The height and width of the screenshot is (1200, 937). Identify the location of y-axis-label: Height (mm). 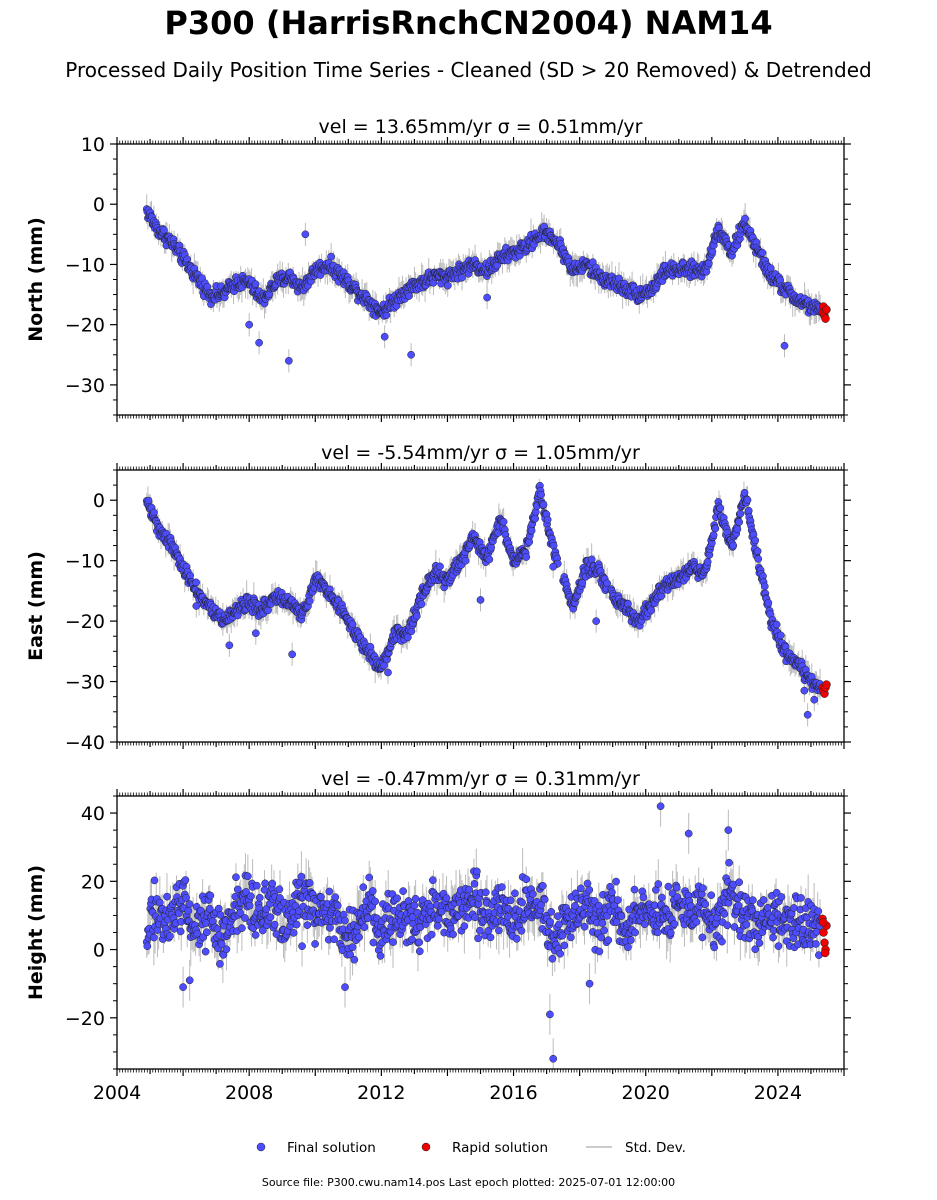
(36, 932).